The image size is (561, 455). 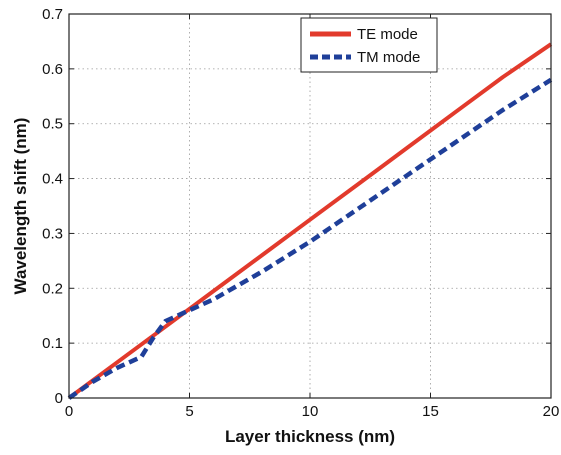 What do you see at coordinates (52, 14) in the screenshot?
I see `y-tick-label: 0.7` at bounding box center [52, 14].